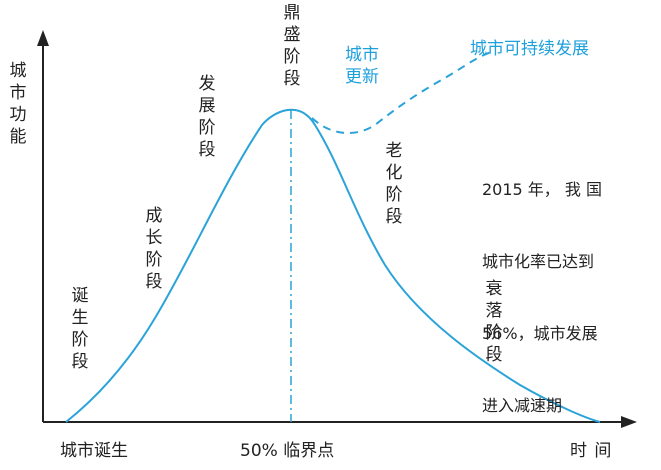  Describe the element at coordinates (402, 93) in the screenshot. I see `renewal-dashed-curve` at that location.